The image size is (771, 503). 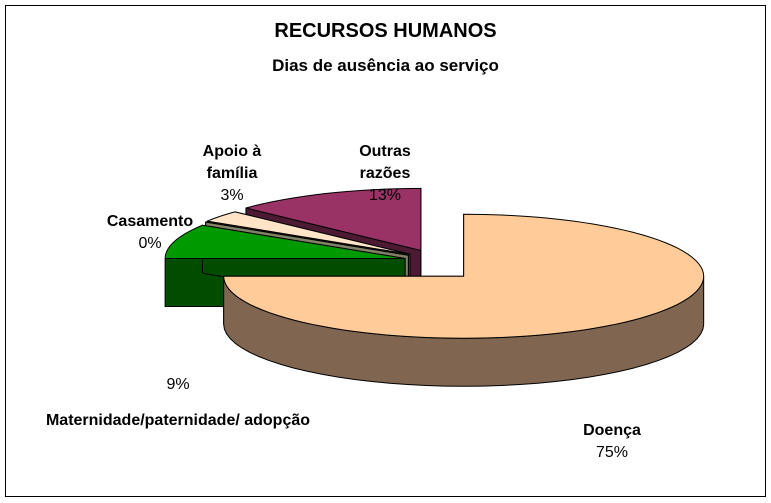 What do you see at coordinates (150, 243) in the screenshot?
I see `value-label: 0%` at bounding box center [150, 243].